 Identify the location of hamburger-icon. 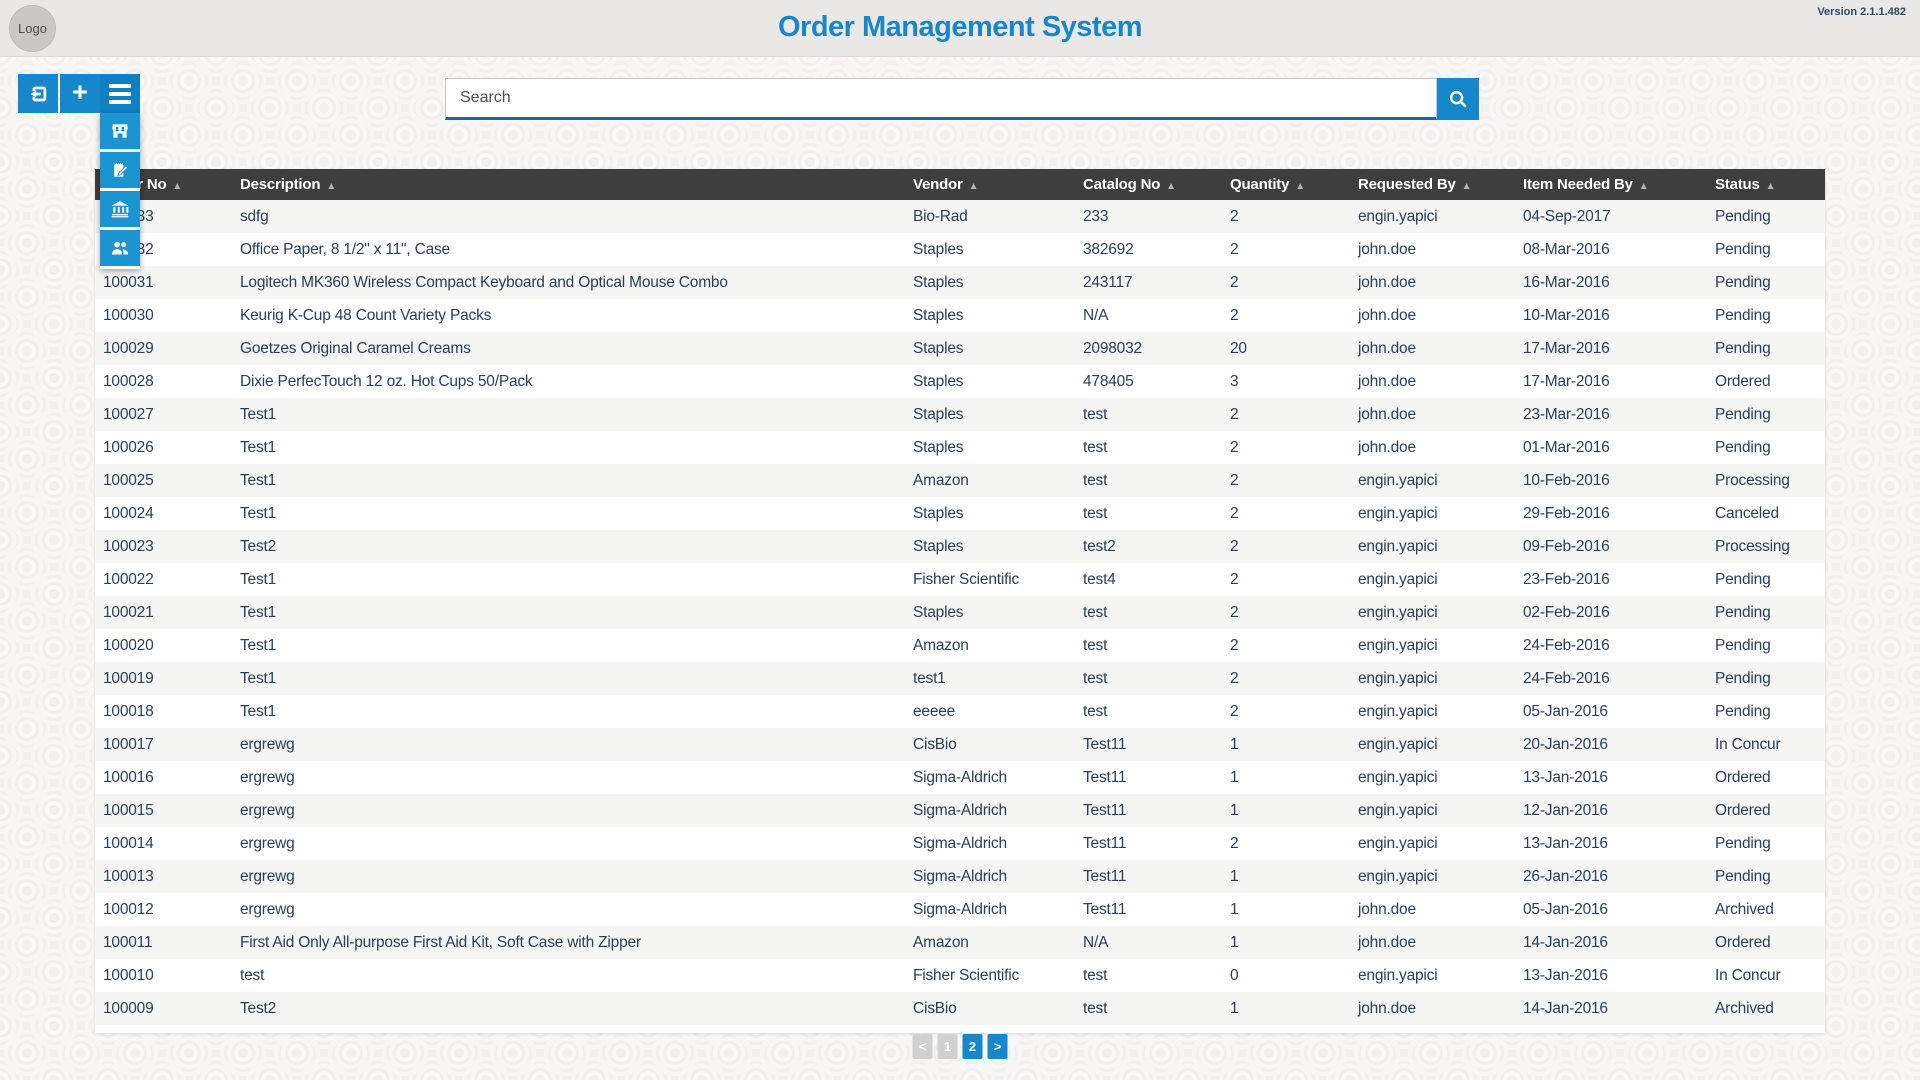
(120, 93).